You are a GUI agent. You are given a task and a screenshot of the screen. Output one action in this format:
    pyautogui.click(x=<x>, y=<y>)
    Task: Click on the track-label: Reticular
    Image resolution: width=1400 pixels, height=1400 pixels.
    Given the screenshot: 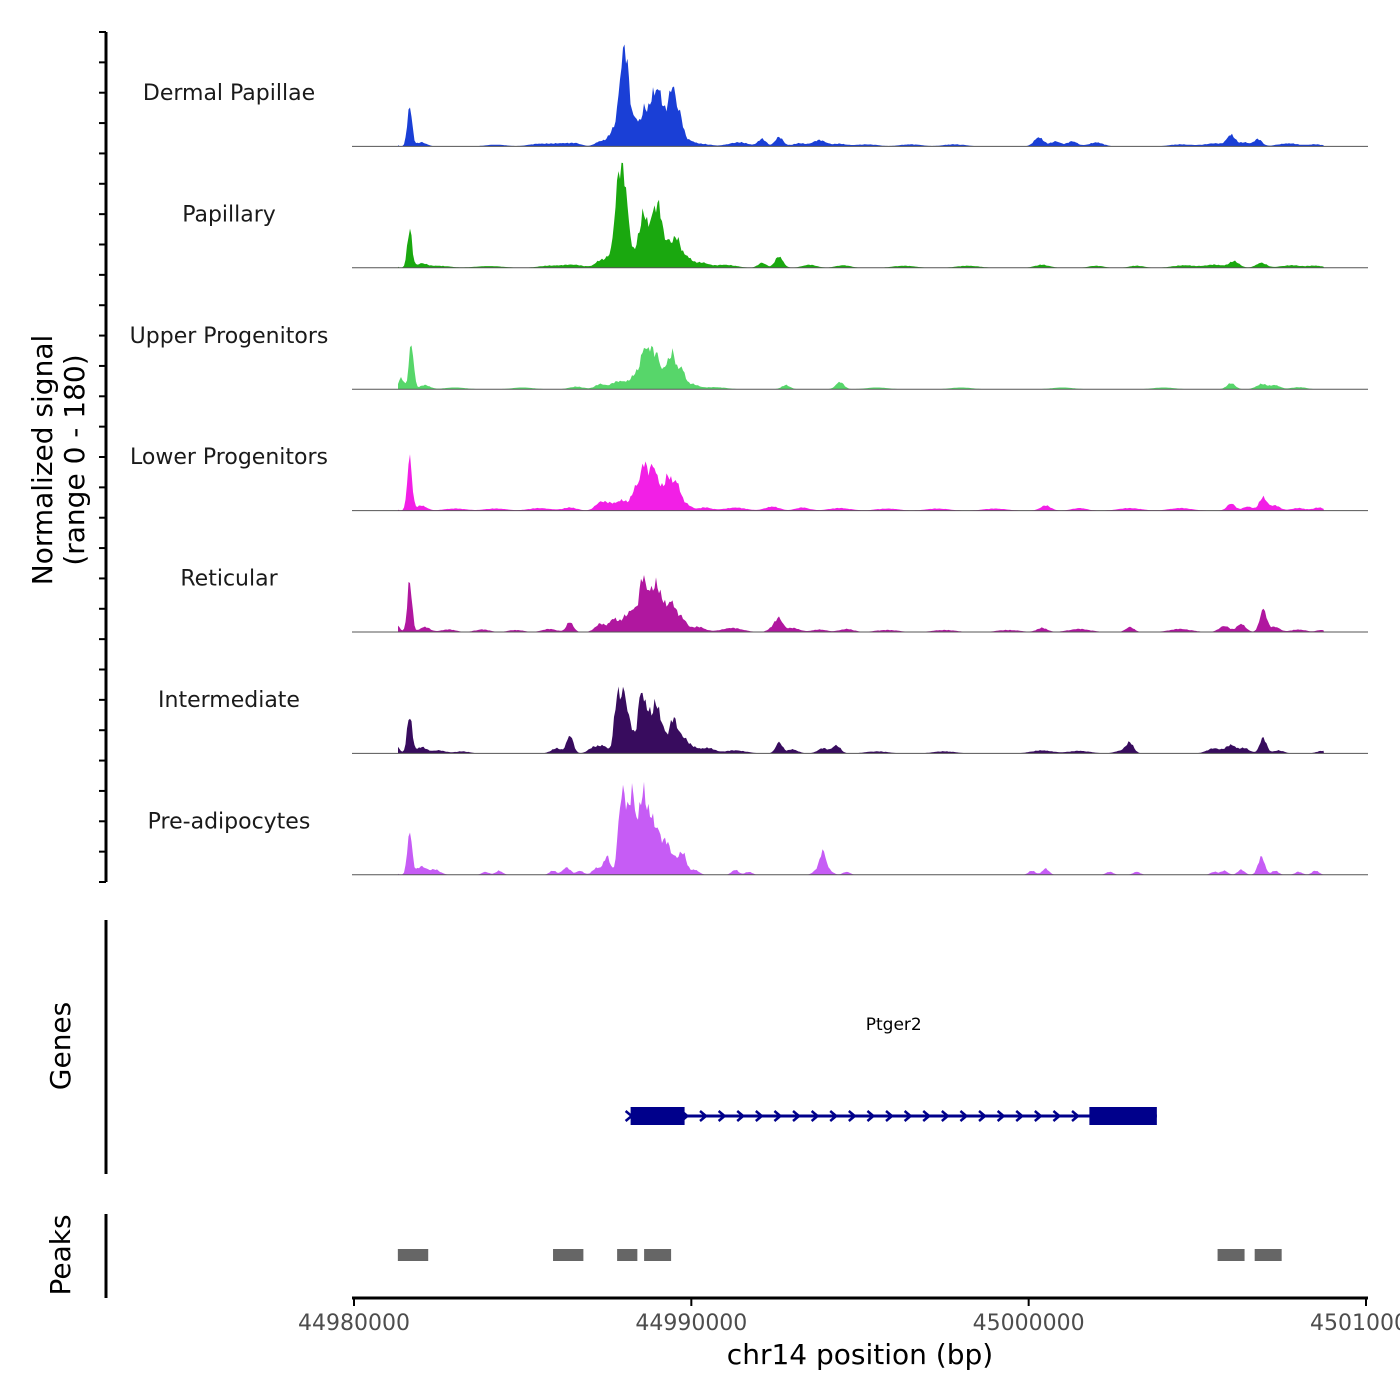 What is the action you would take?
    pyautogui.click(x=229, y=579)
    